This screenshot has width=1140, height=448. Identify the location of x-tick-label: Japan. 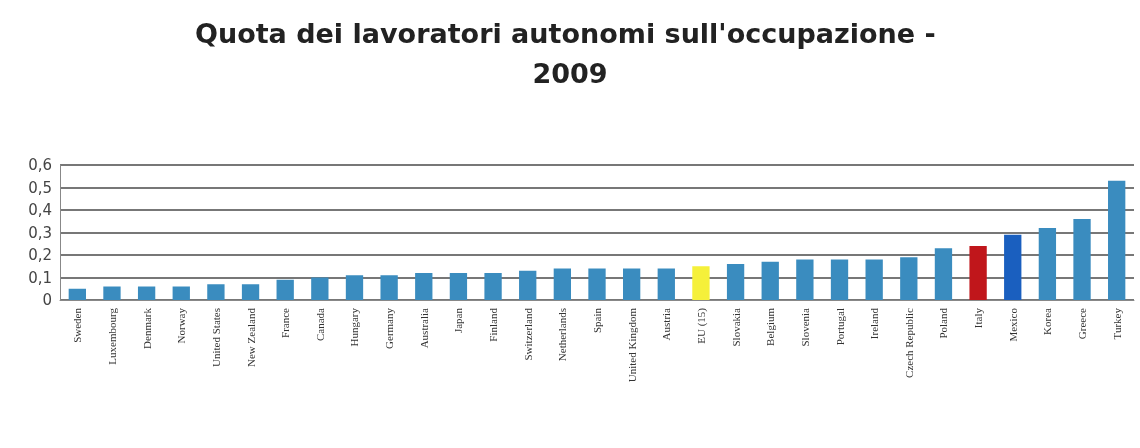
(458, 320).